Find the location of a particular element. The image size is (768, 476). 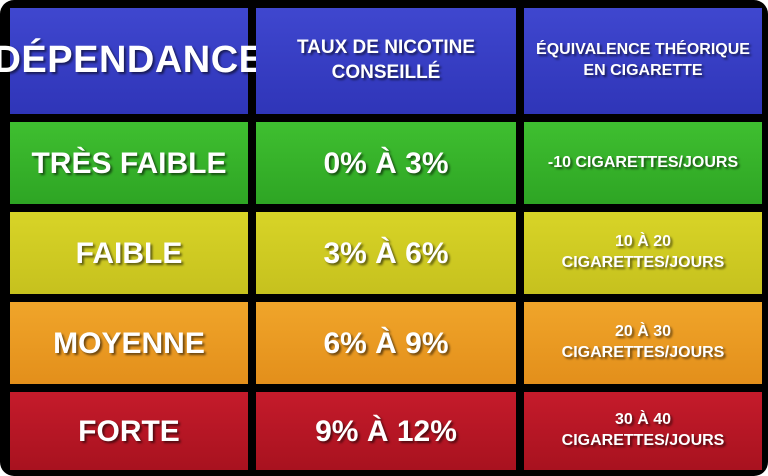

equivalent-label: 30 À 40 CIGARETTES/JOURS is located at coordinates (643, 430).